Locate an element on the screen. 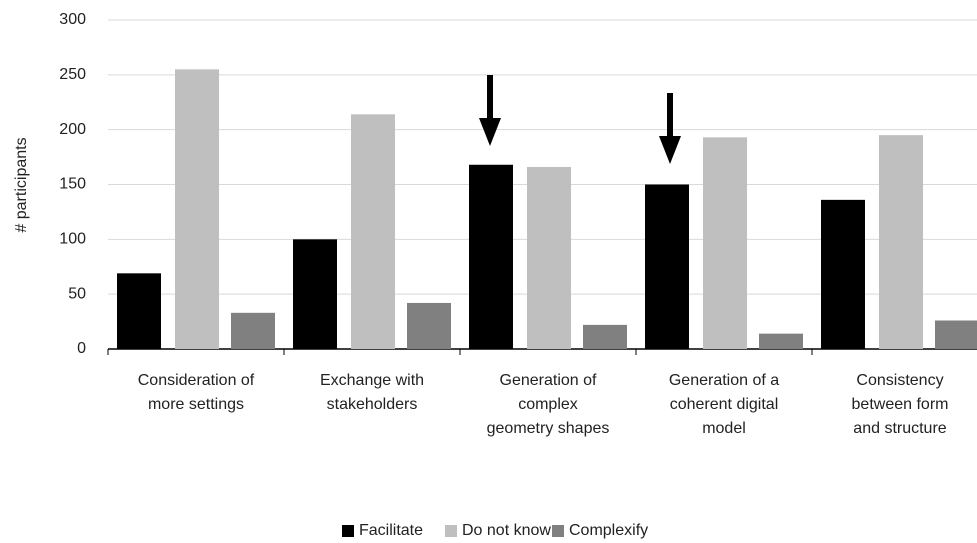  x-tick-label: Consistency between form and structure is located at coordinates (900, 404).